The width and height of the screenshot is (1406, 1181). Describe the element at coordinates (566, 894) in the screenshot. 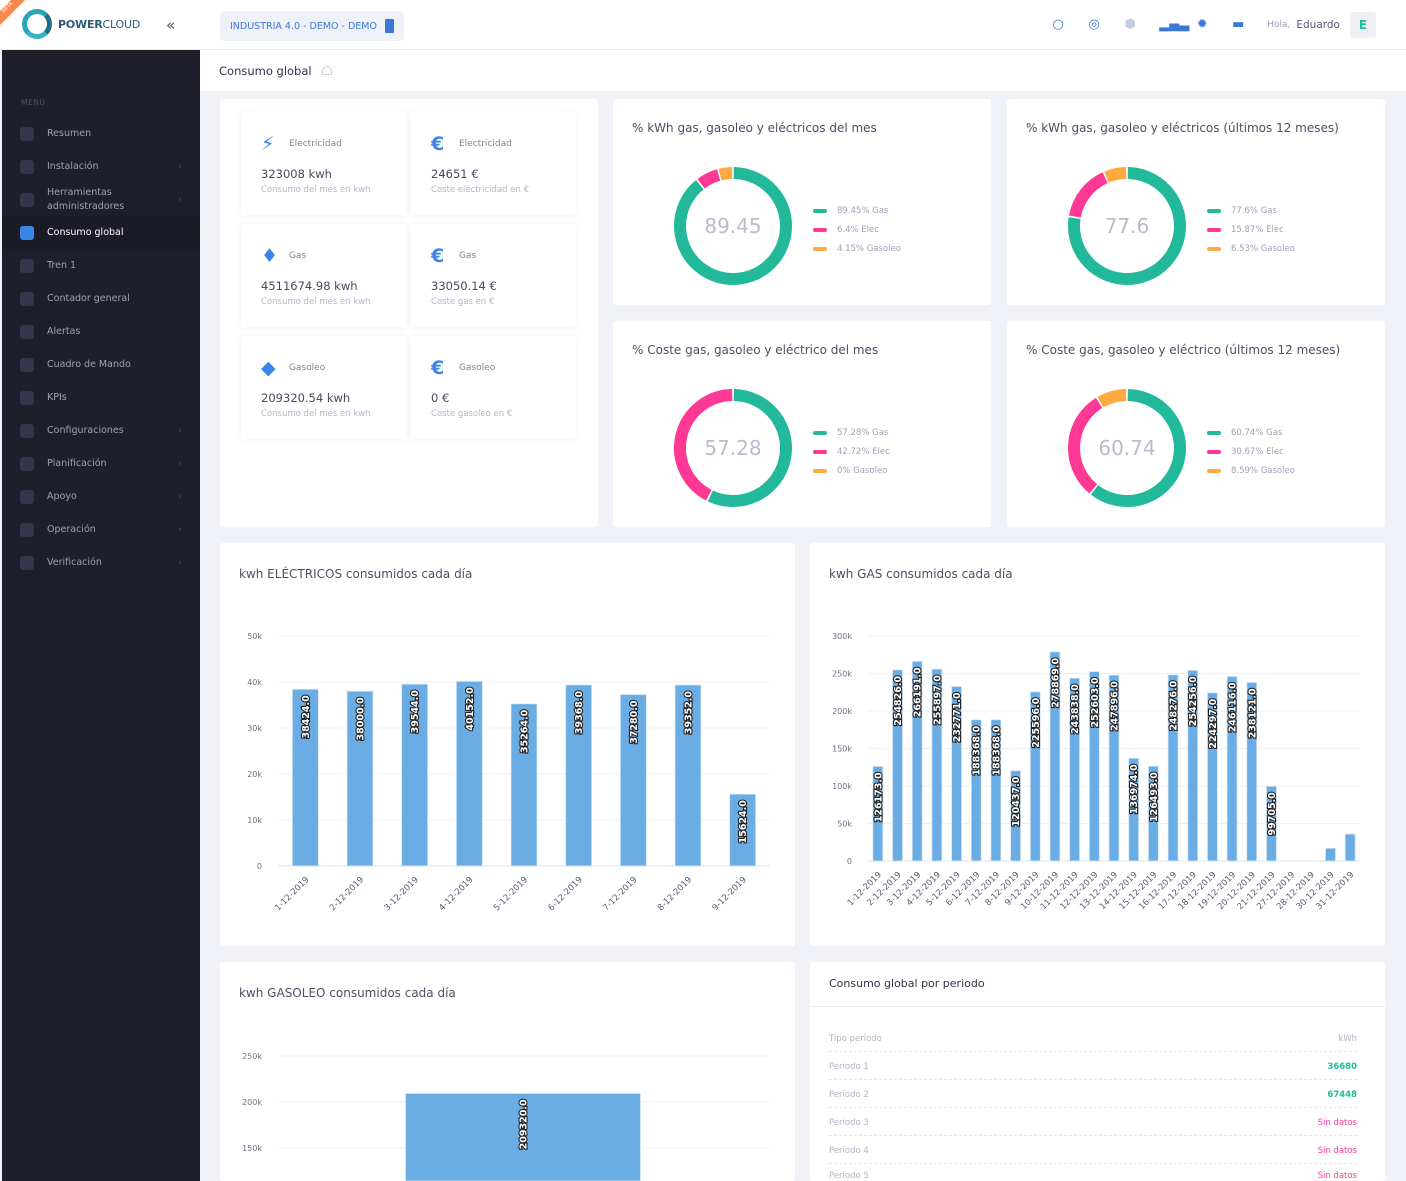

I see `x-tick-label: 6-12-2019` at that location.